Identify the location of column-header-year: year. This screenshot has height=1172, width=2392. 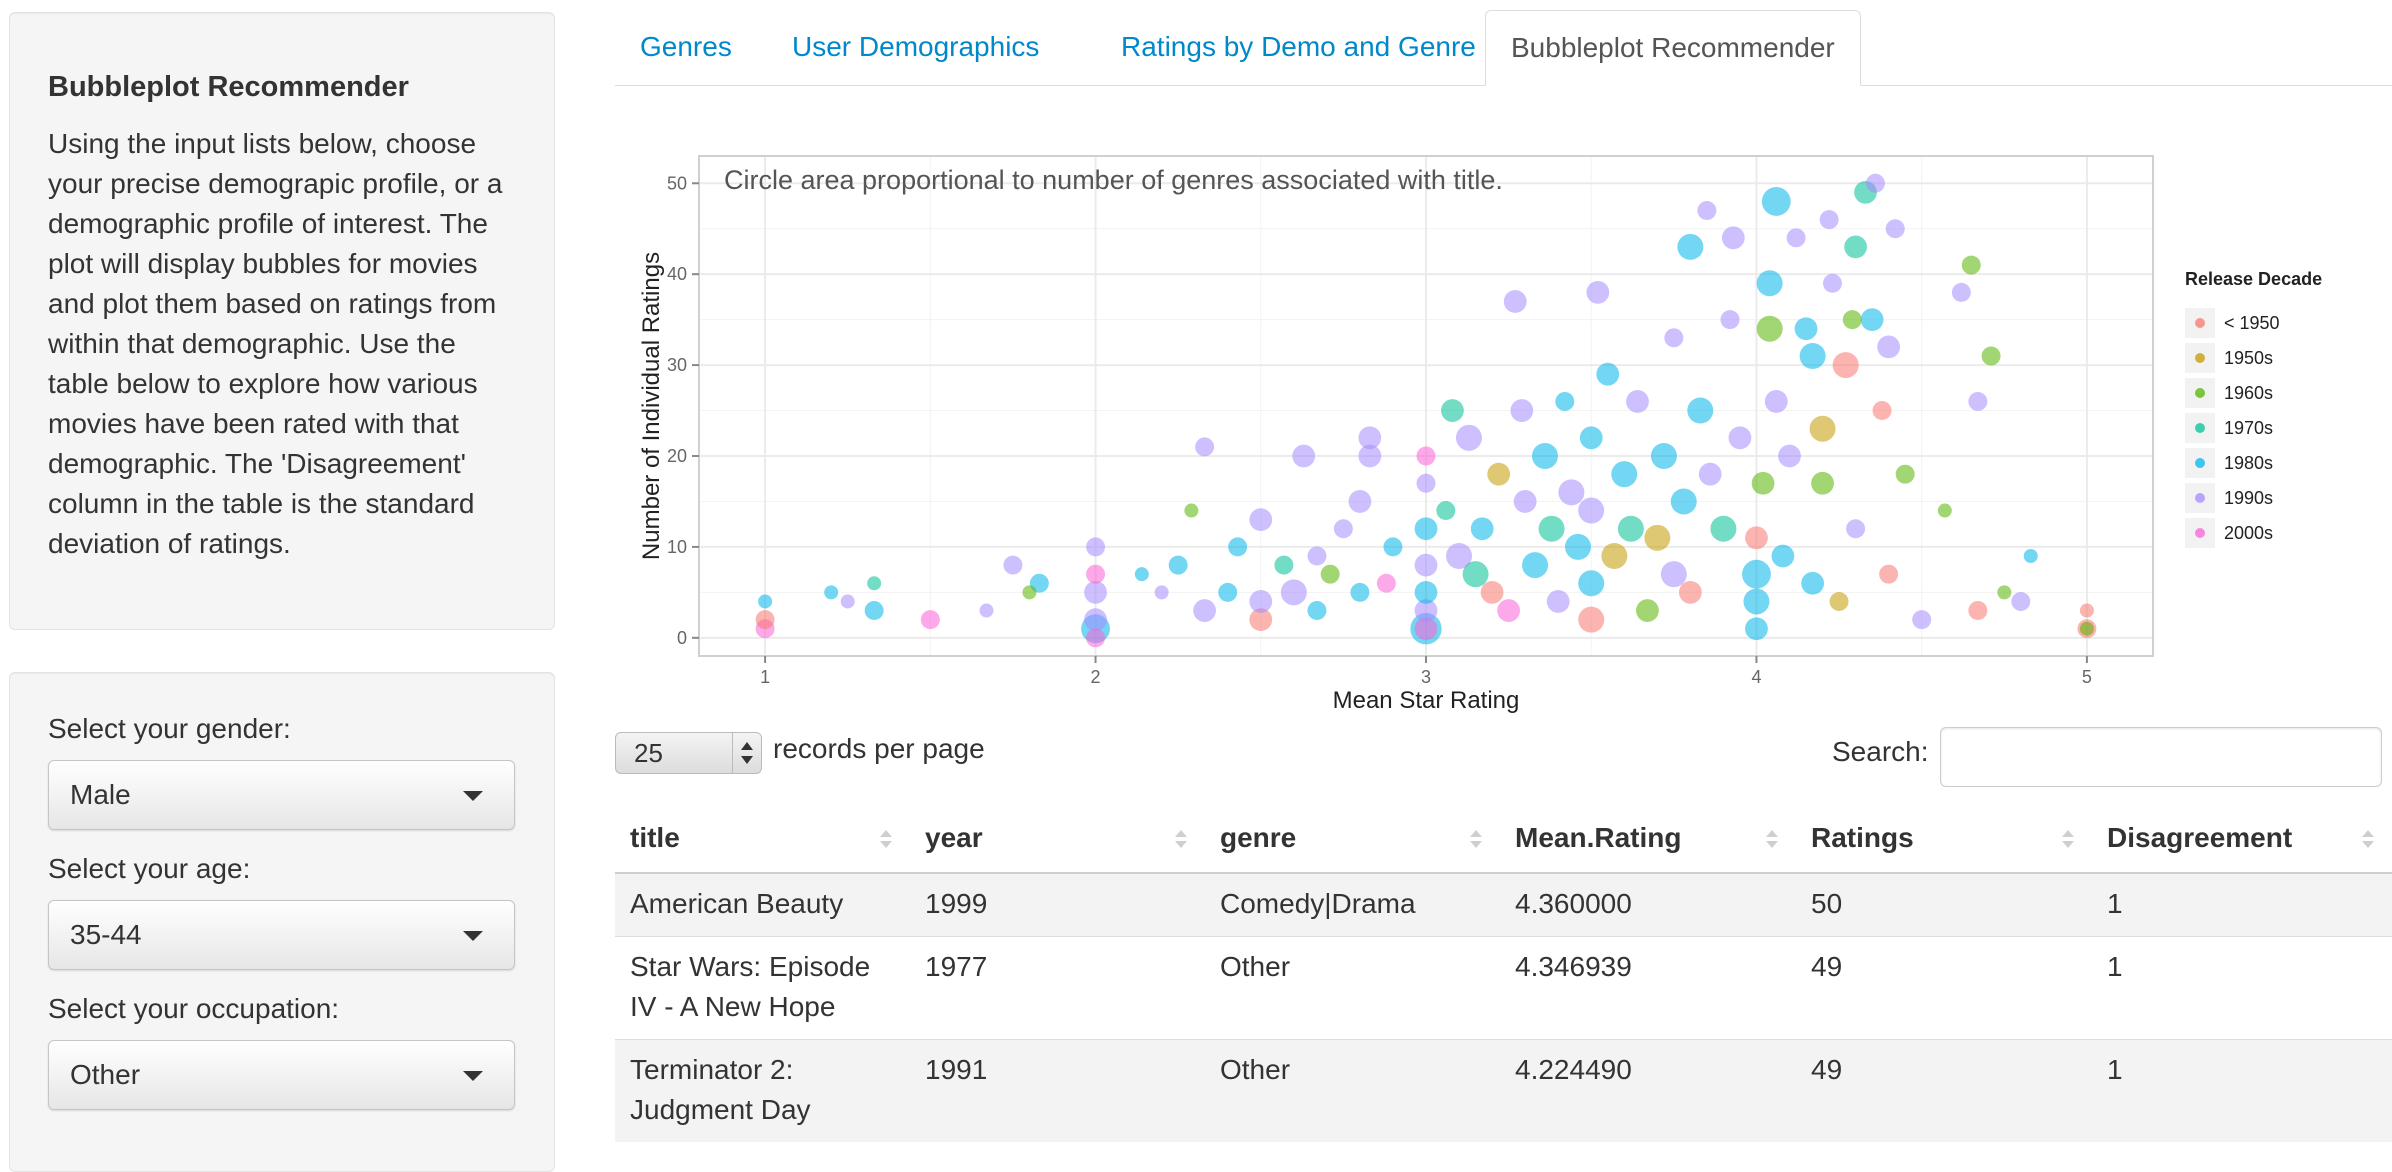
(1057, 839).